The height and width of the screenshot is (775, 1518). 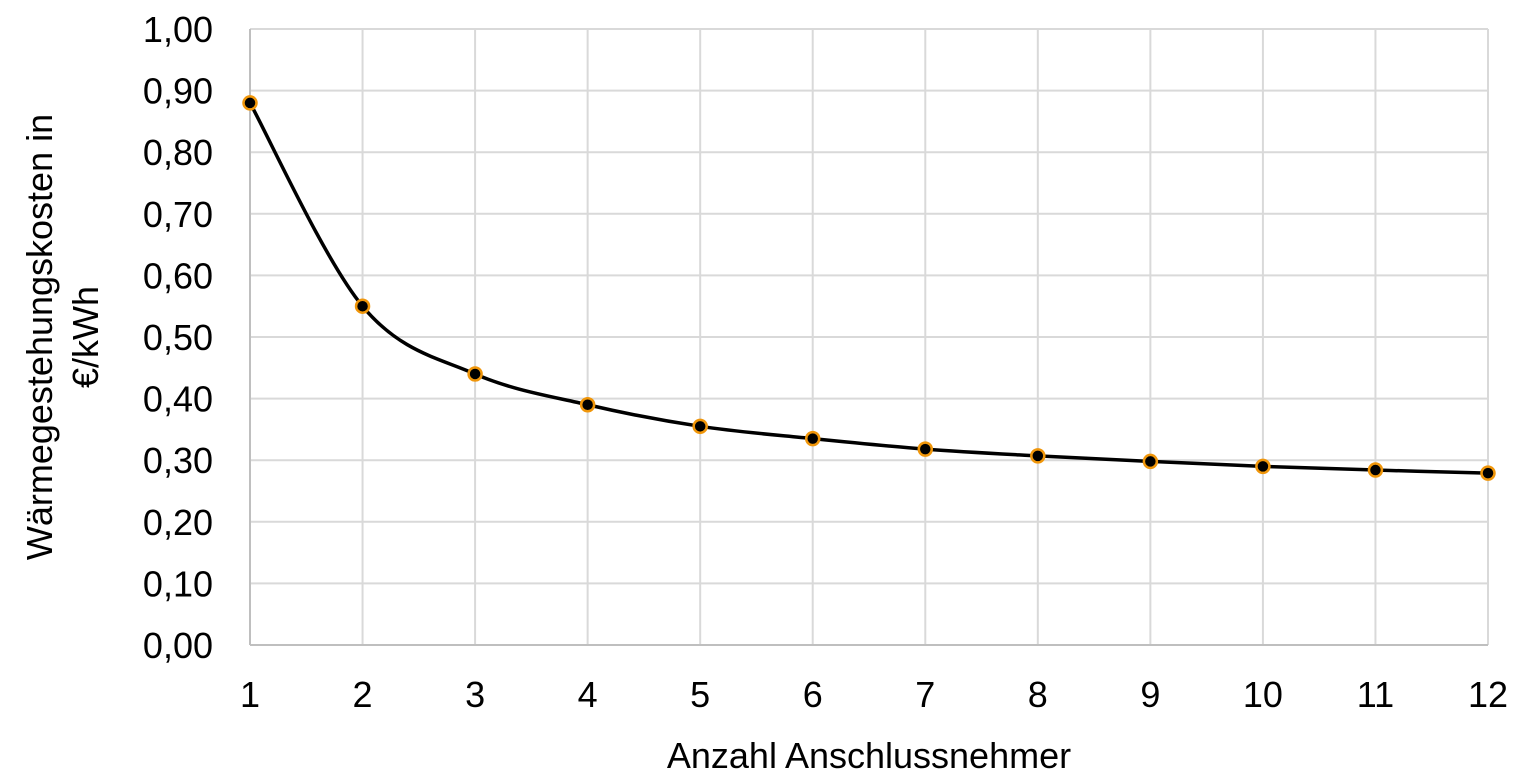 What do you see at coordinates (925, 694) in the screenshot?
I see `x-tick-label: 7` at bounding box center [925, 694].